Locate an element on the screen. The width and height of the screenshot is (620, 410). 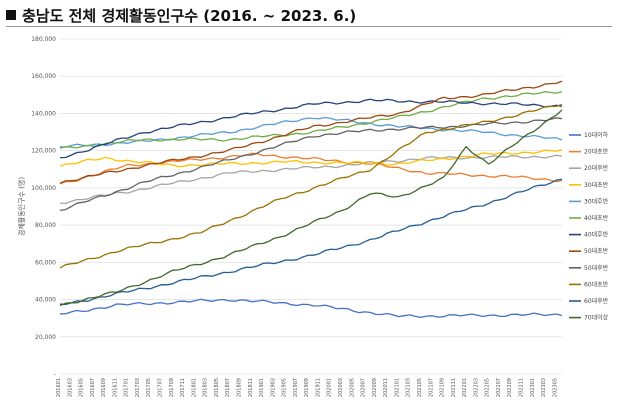
x-tick-label: 201709 is located at coordinates (172, 387).